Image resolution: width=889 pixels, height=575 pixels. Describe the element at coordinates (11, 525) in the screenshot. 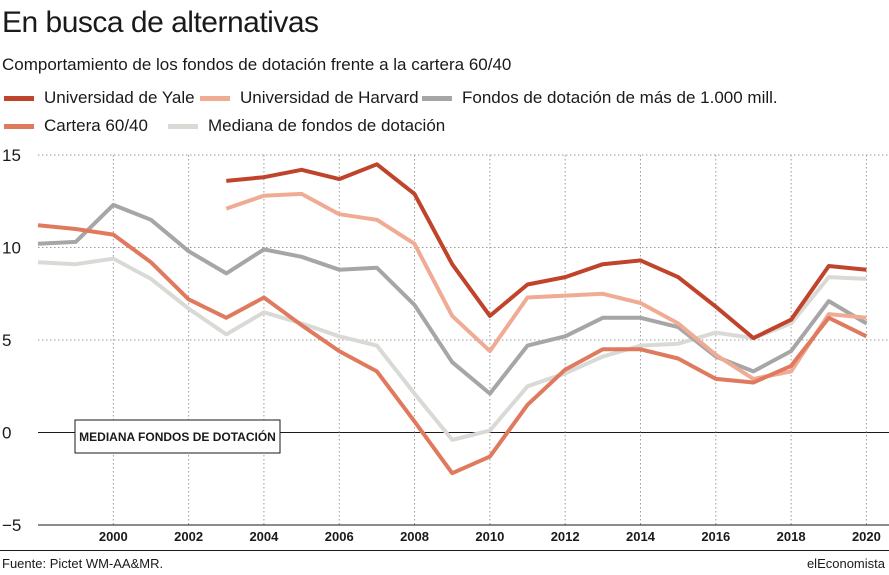

I see `y-tick-label: −5` at that location.